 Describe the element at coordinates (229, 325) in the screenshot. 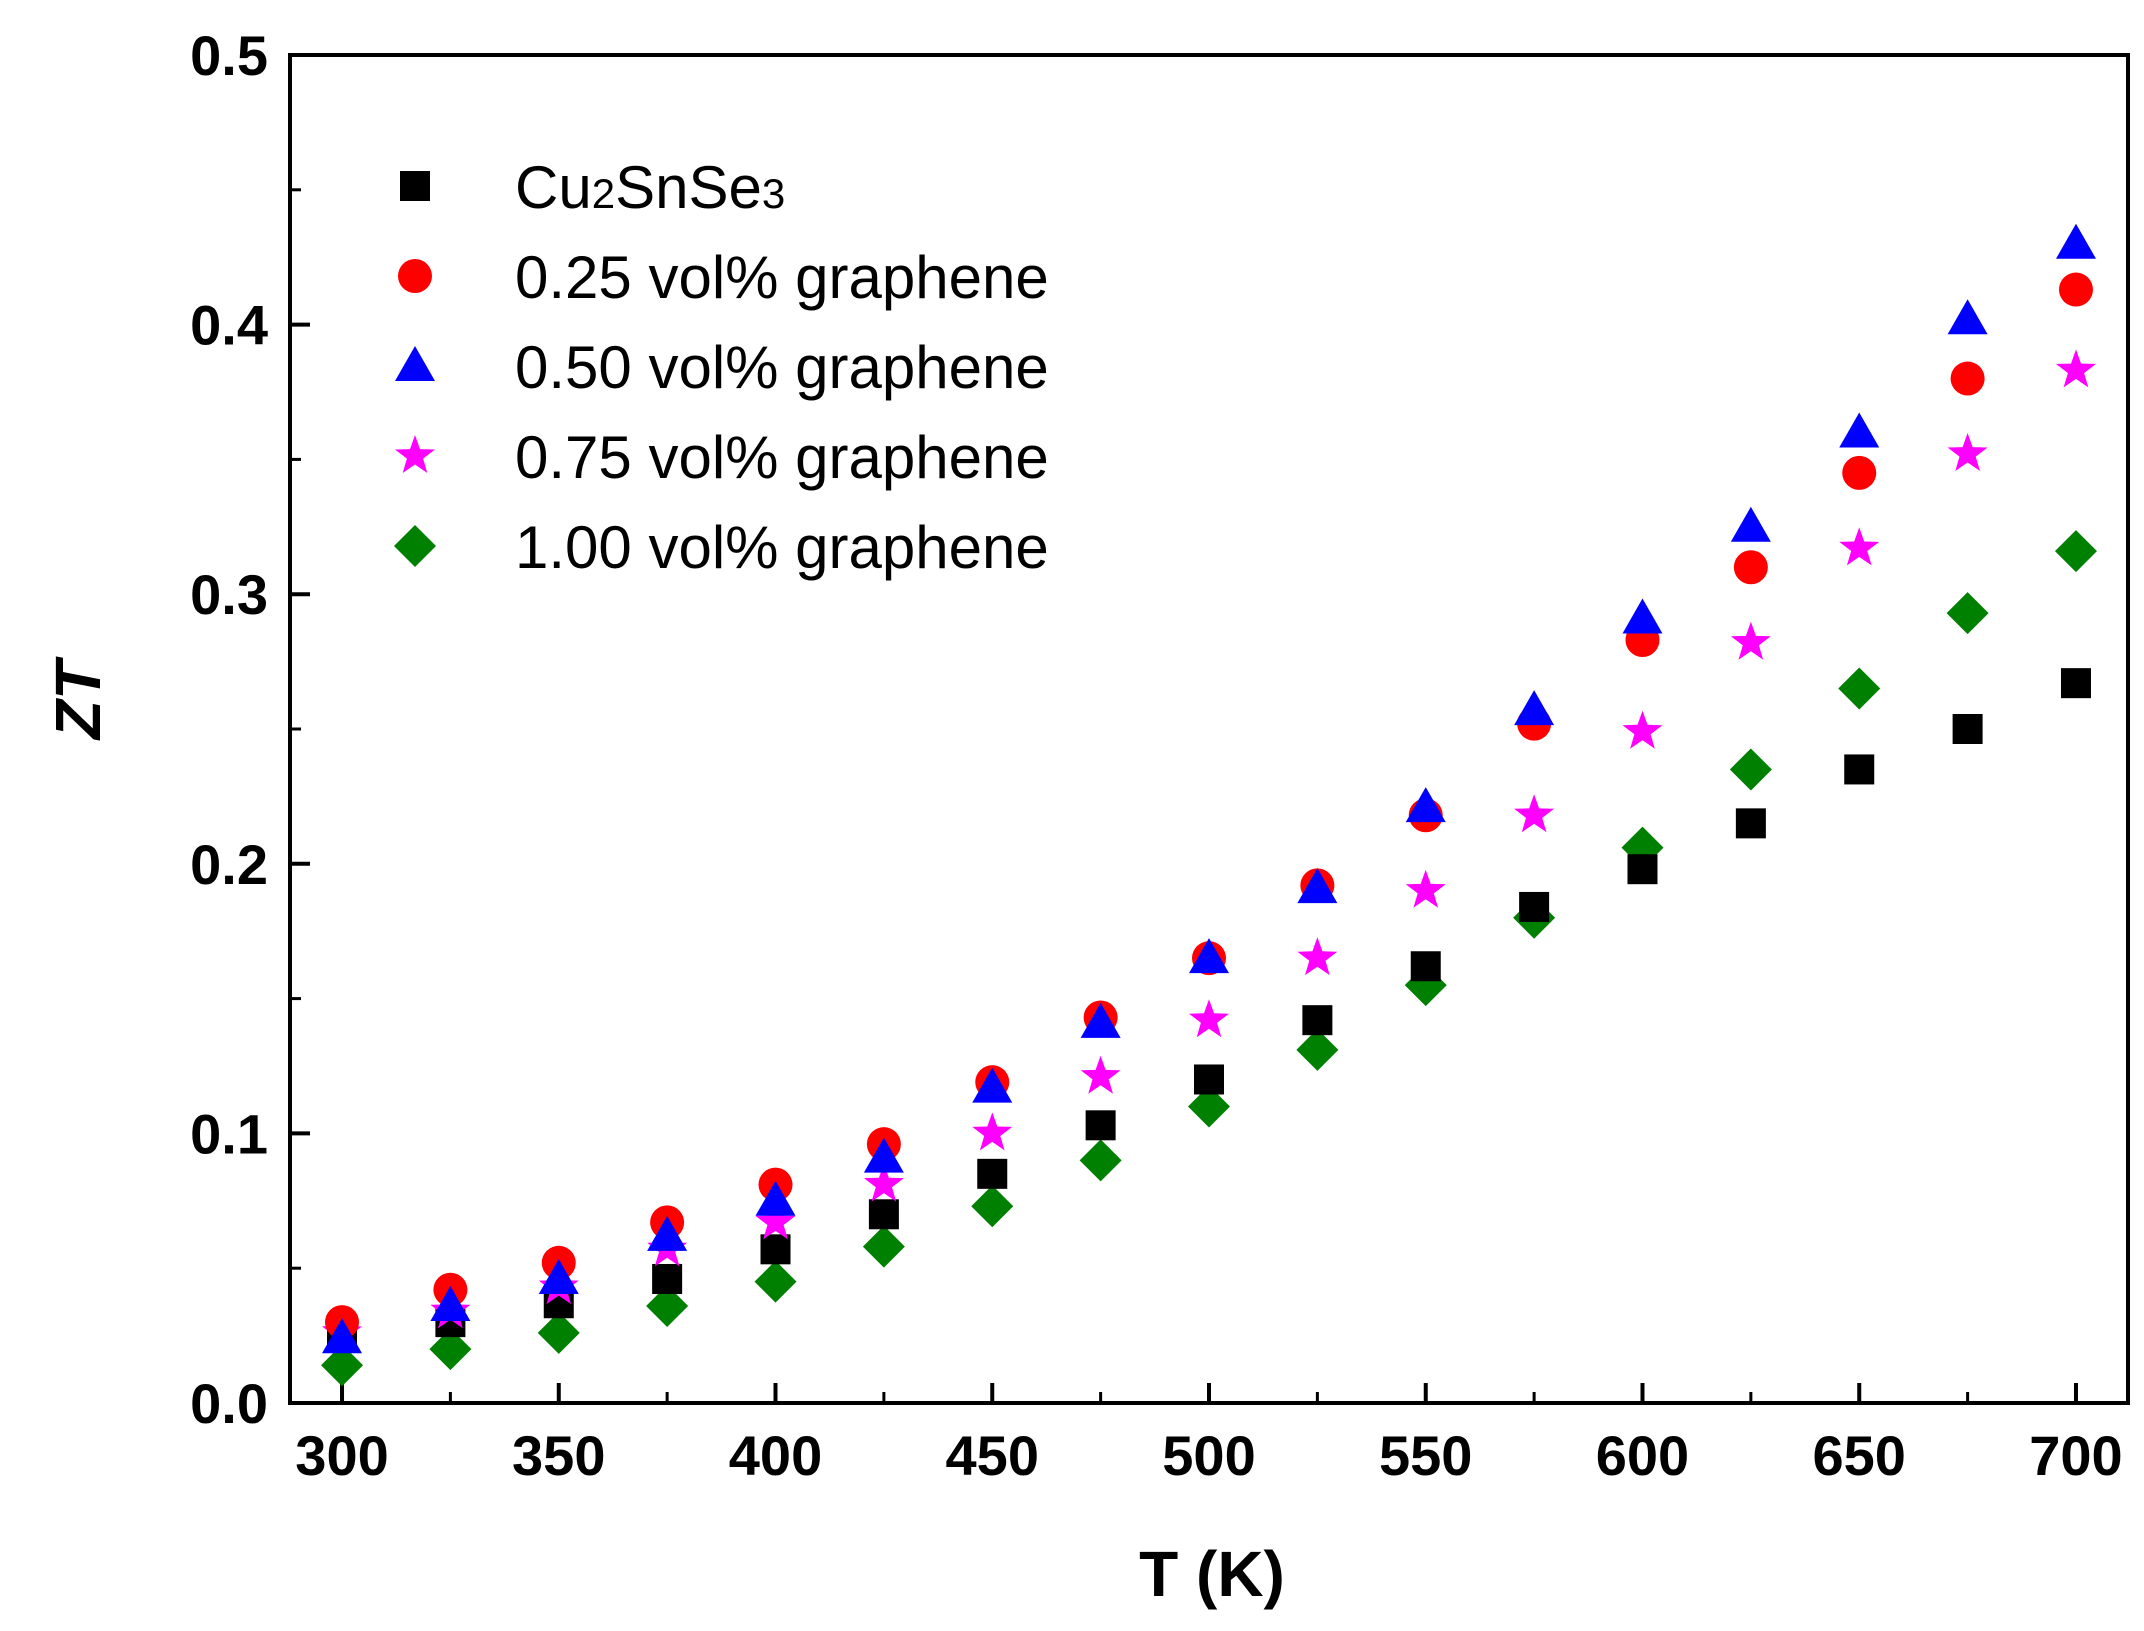

I see `y-tick-label: 0.4` at that location.